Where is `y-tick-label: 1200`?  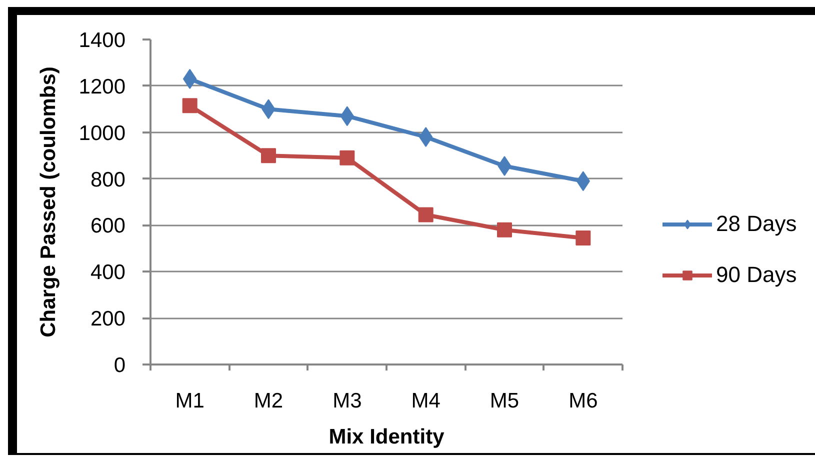 y-tick-label: 1200 is located at coordinates (102, 86).